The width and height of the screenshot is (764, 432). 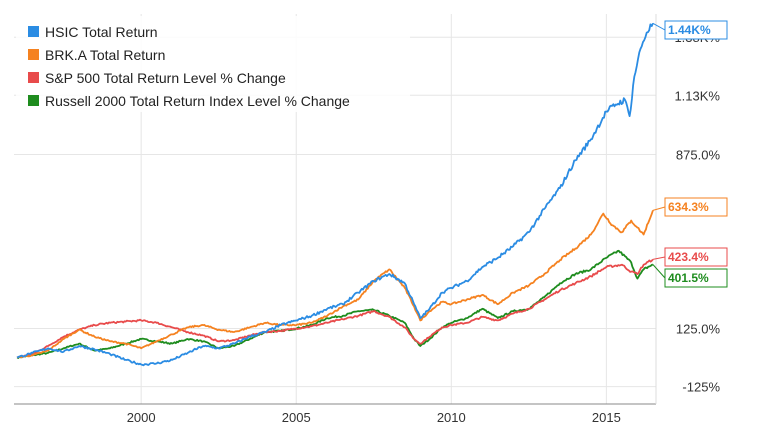 I want to click on end-label-brk-a-total-return: 634.3%, so click(x=688, y=207).